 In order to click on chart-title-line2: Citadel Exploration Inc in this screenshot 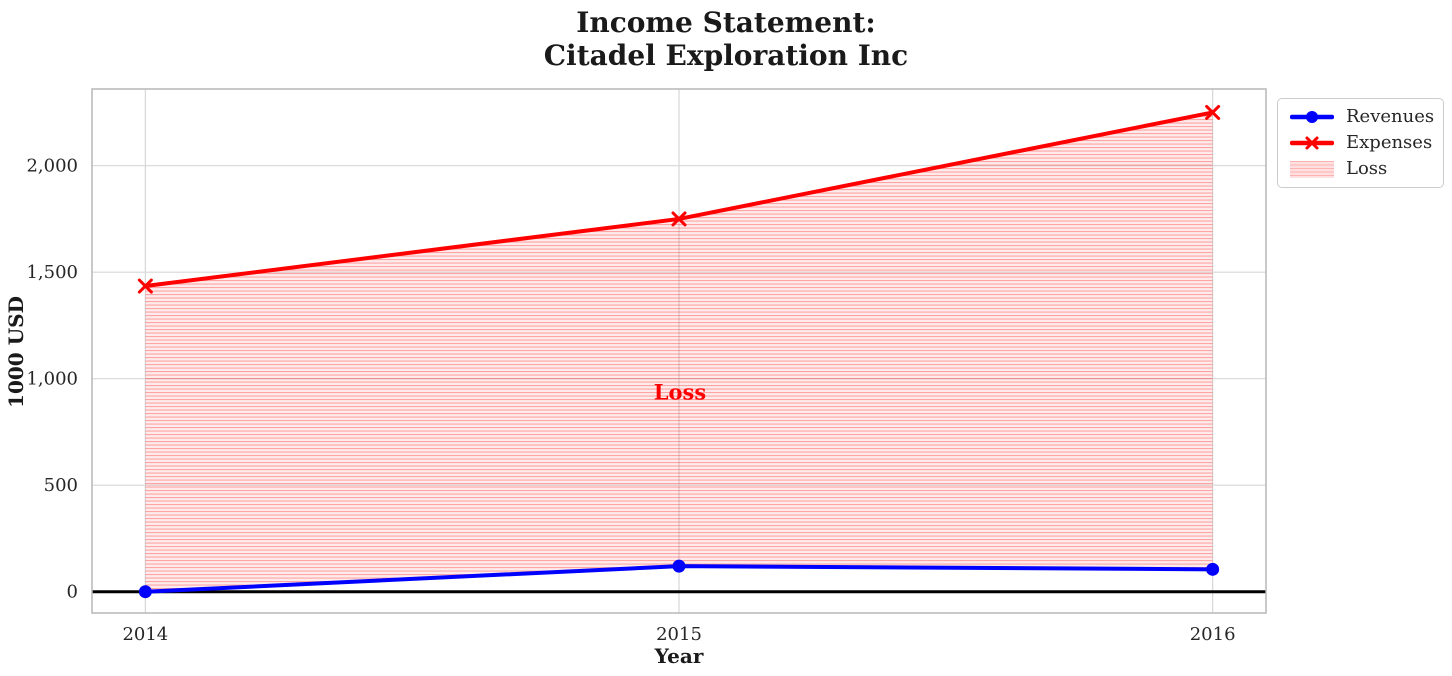, I will do `click(726, 56)`.